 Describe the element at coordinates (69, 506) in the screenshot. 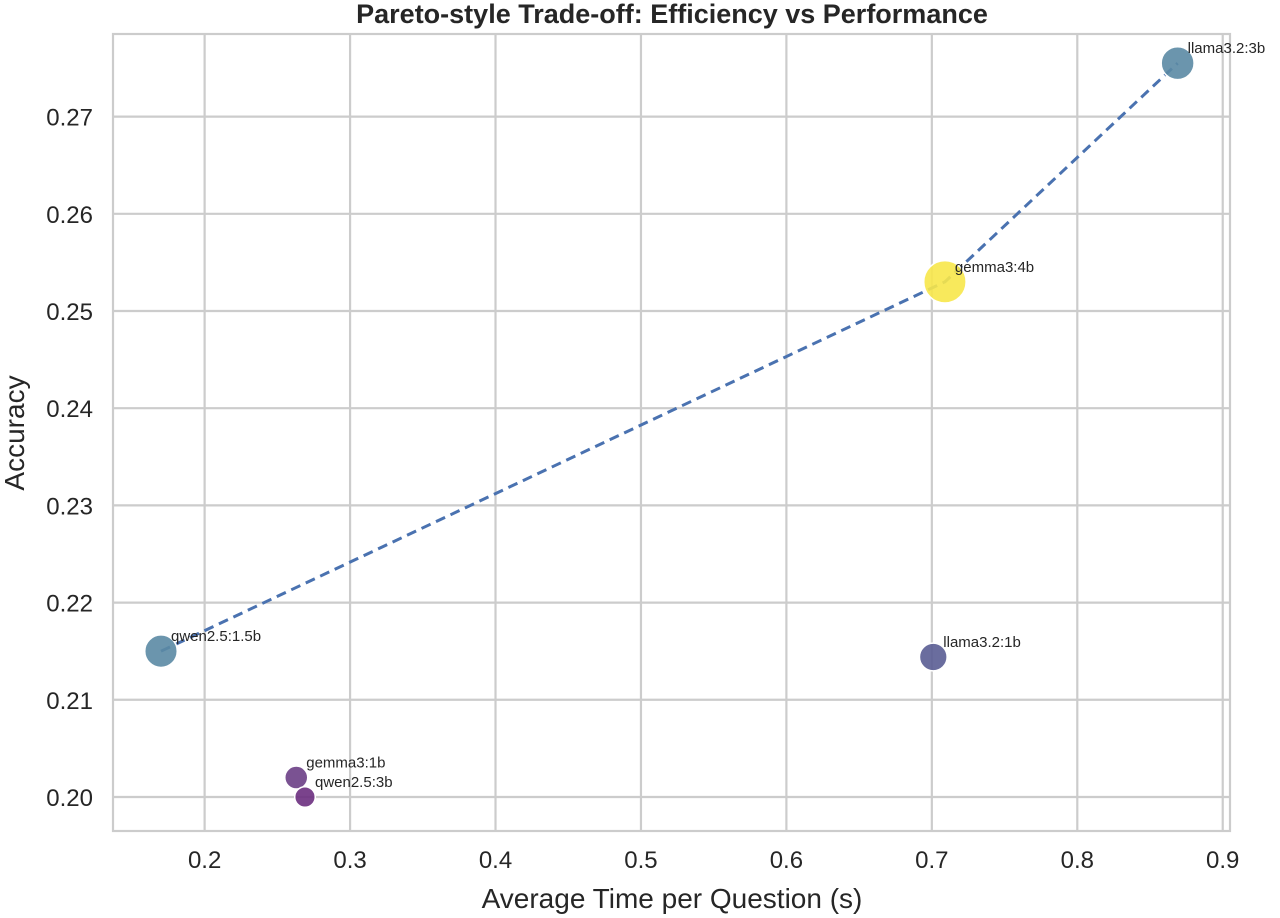

I see `y-tick-label: 0.23` at that location.